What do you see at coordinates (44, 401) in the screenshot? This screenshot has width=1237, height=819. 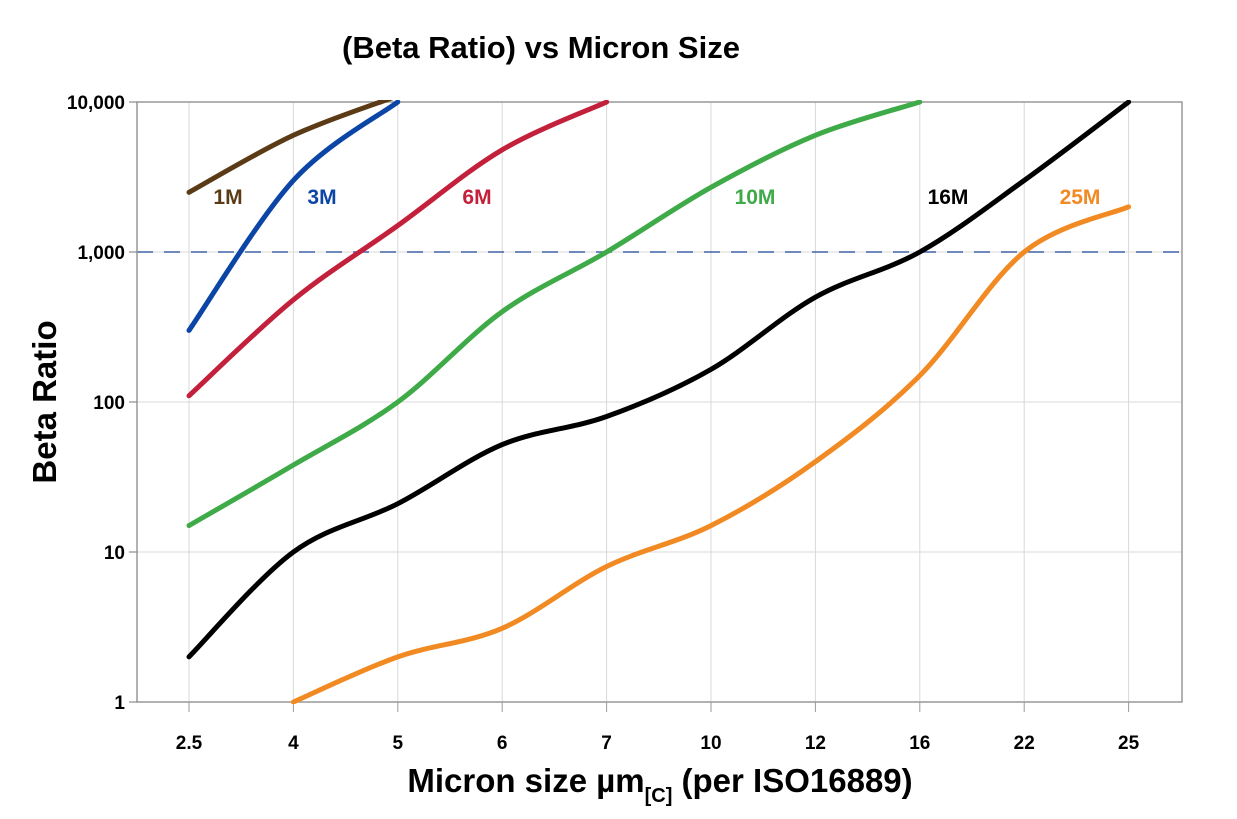 I see `y-axis-label: Beta Ratio` at bounding box center [44, 401].